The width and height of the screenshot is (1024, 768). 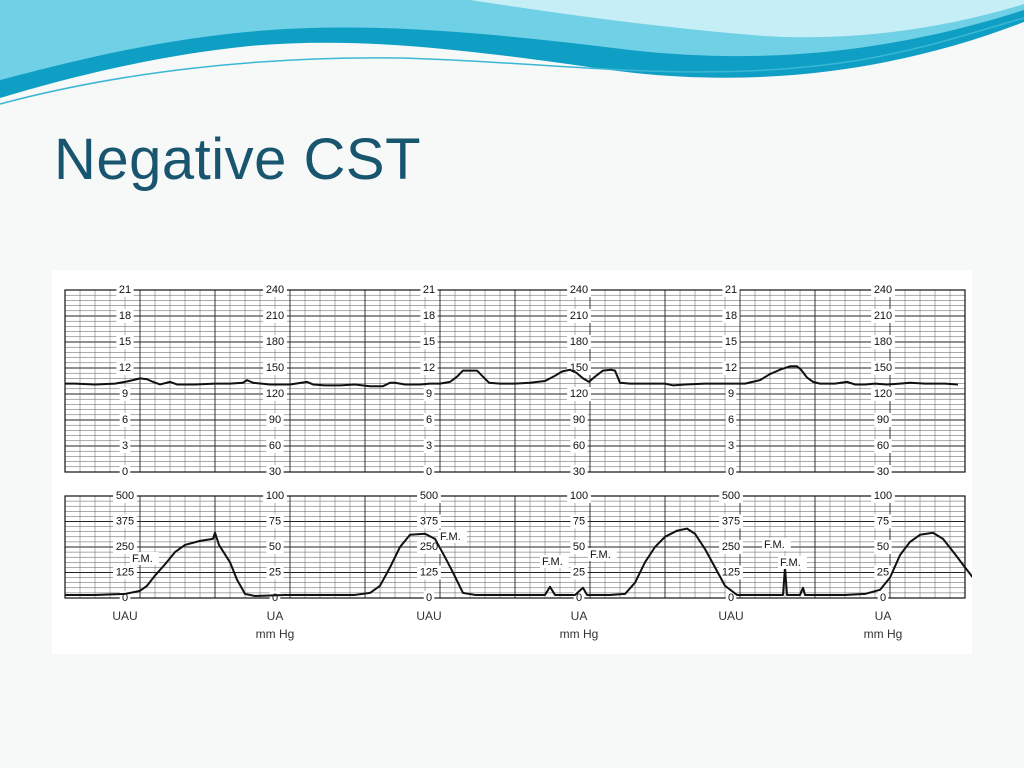 I want to click on fhr-right-tick-label: 120, so click(x=275, y=394).